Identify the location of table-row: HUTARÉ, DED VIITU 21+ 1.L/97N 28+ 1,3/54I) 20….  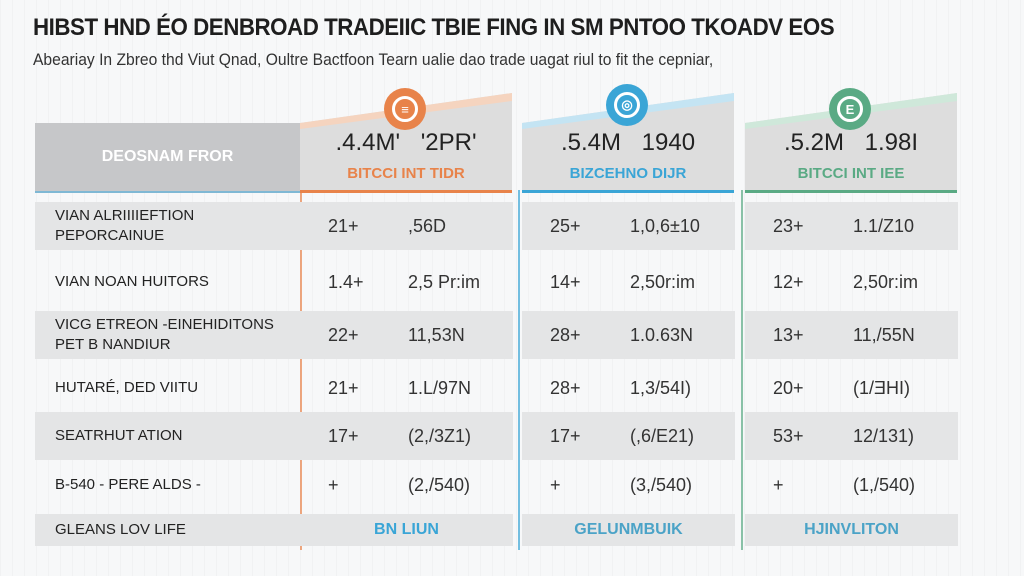
(496, 388).